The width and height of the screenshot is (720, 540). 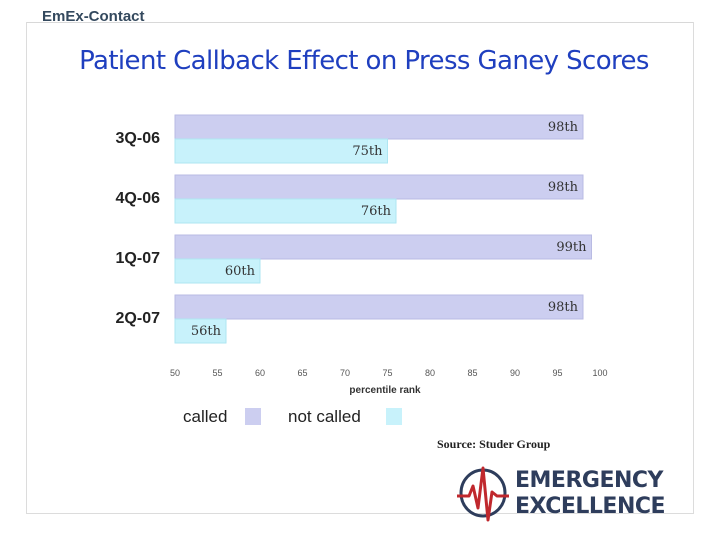 I want to click on x-tick-label: 90, so click(x=515, y=373).